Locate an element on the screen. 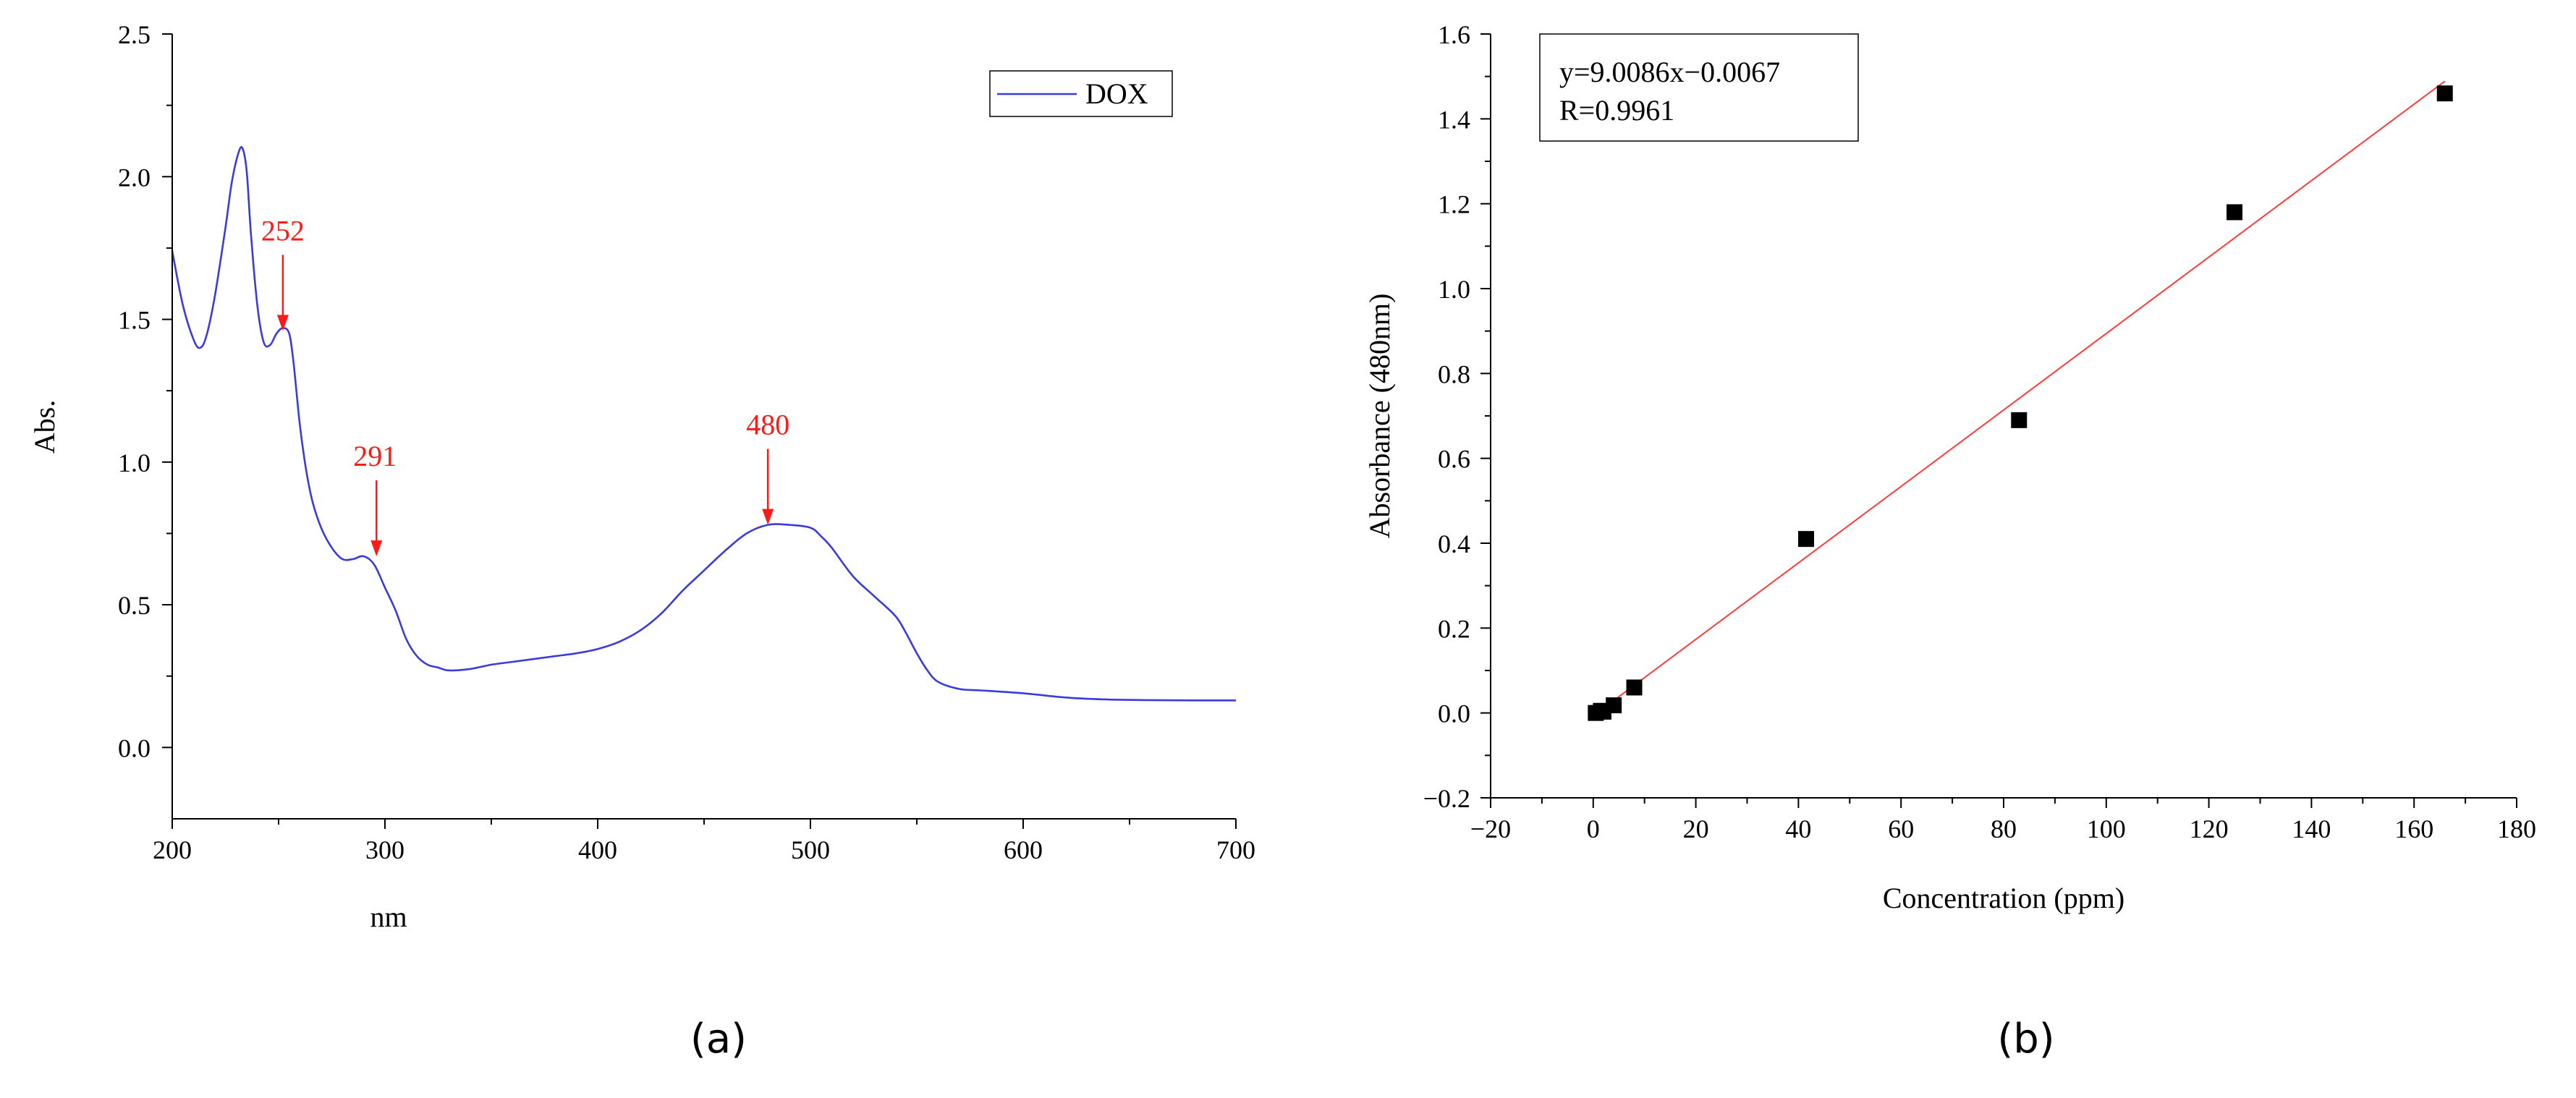 The image size is (2576, 1098). panel-b-x-tick-label: 120 is located at coordinates (2209, 828).